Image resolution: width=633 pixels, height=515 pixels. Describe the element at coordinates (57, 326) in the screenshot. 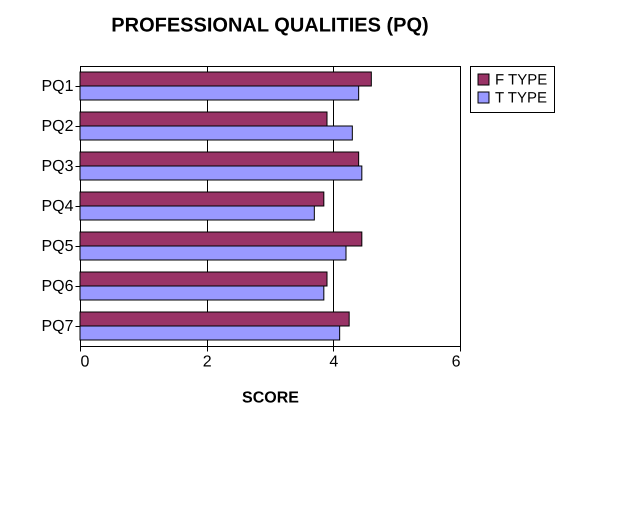

I see `y-tick-label: PQ7` at that location.